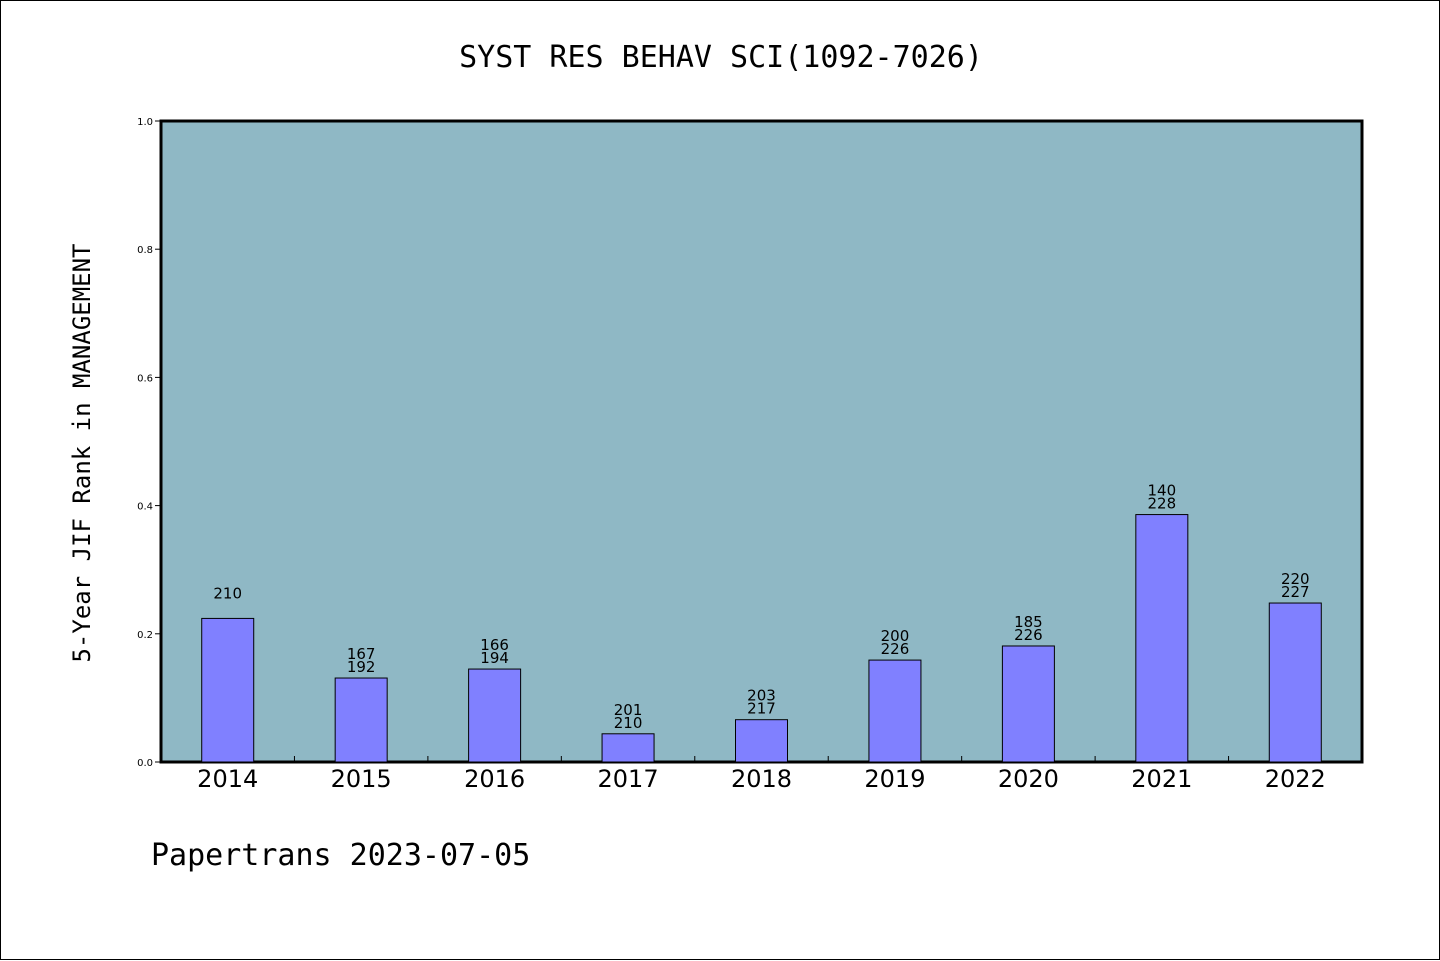  Describe the element at coordinates (228, 690) in the screenshot. I see `bar-2014` at that location.